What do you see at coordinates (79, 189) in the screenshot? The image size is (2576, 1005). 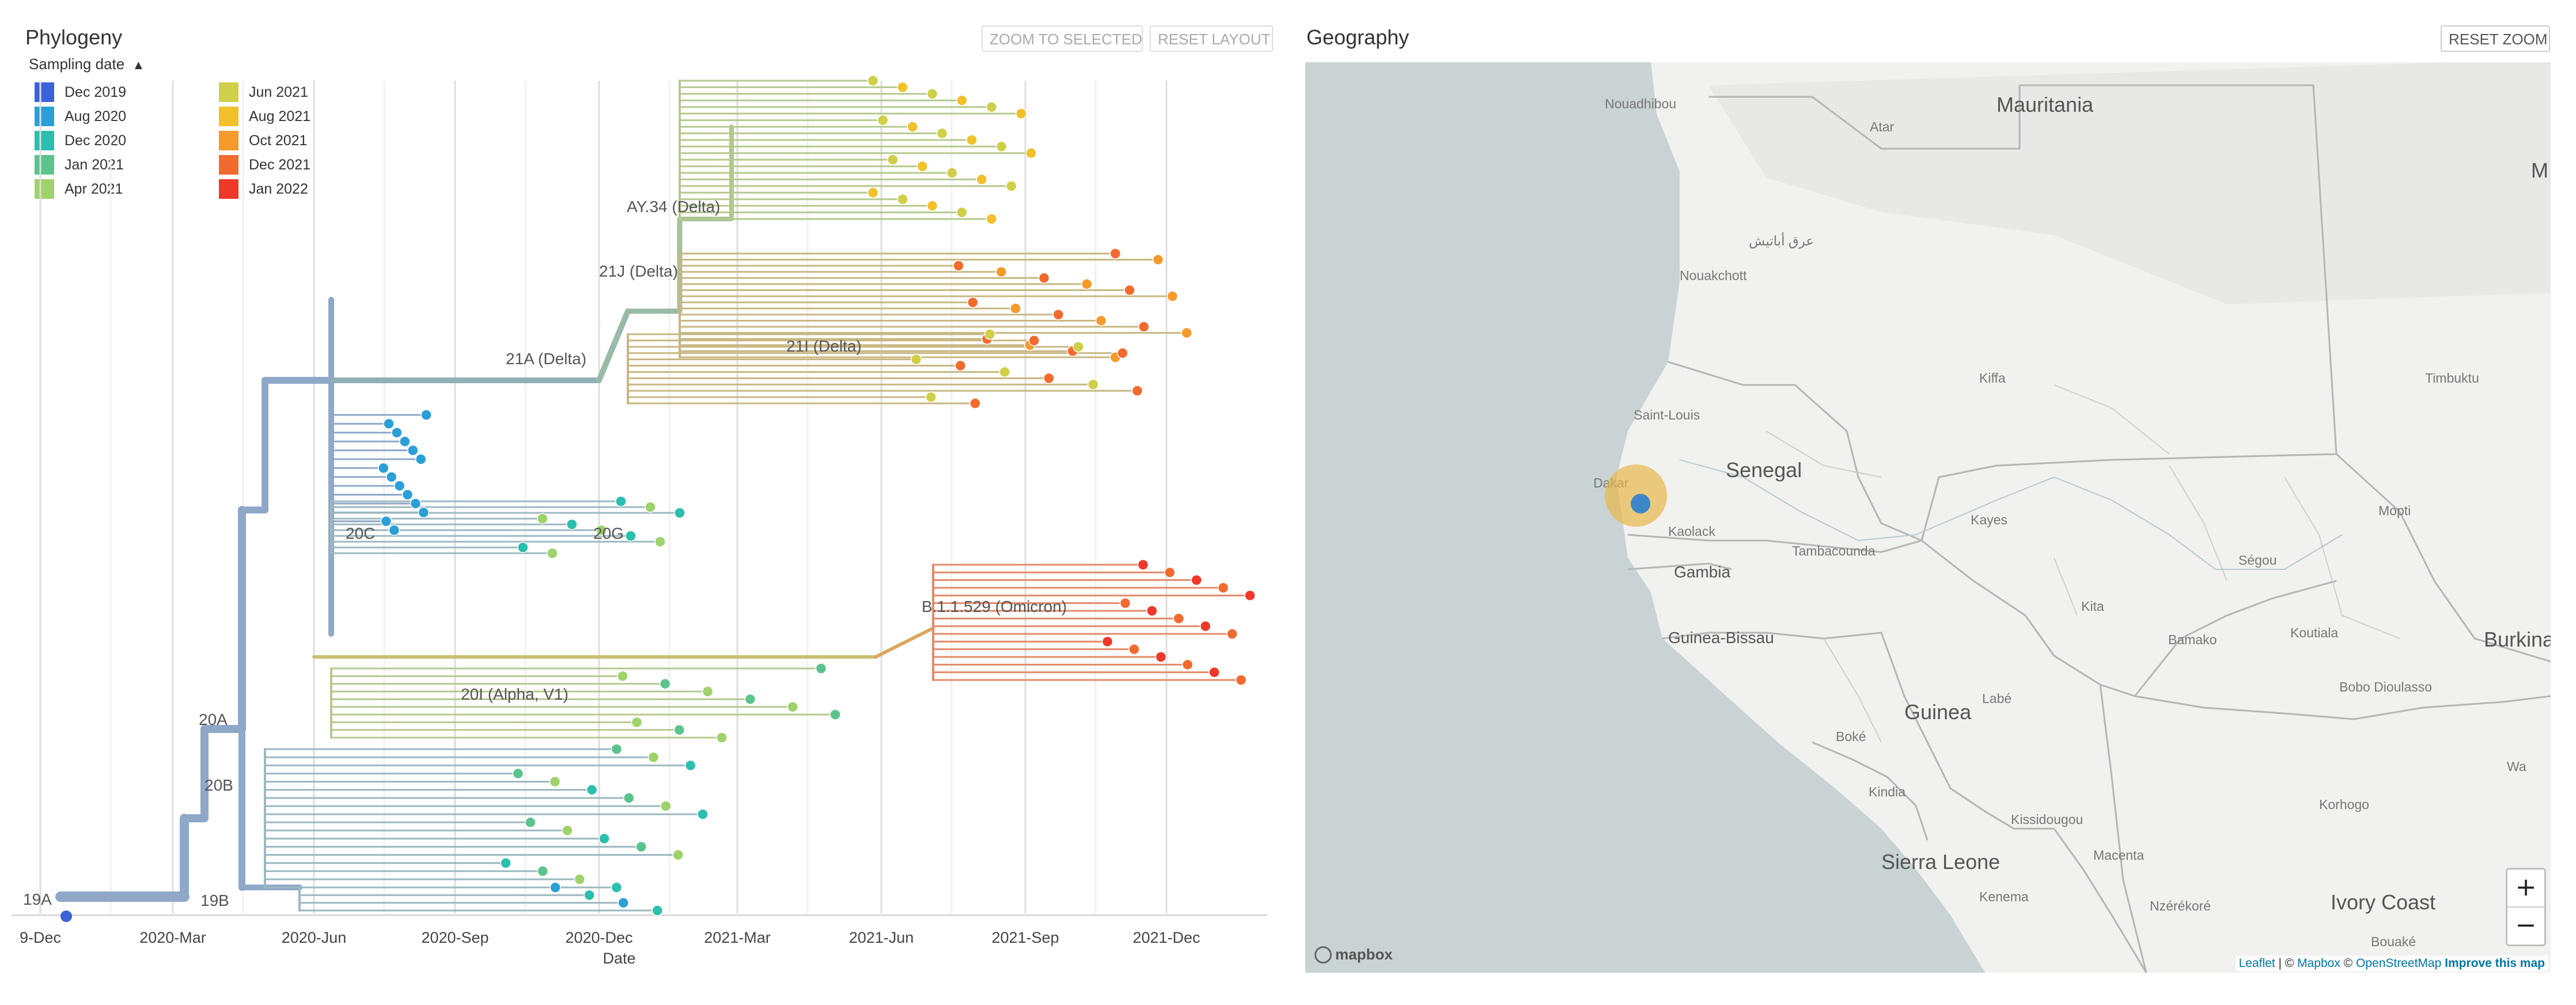 I see `legend-item: Apr 2021` at bounding box center [79, 189].